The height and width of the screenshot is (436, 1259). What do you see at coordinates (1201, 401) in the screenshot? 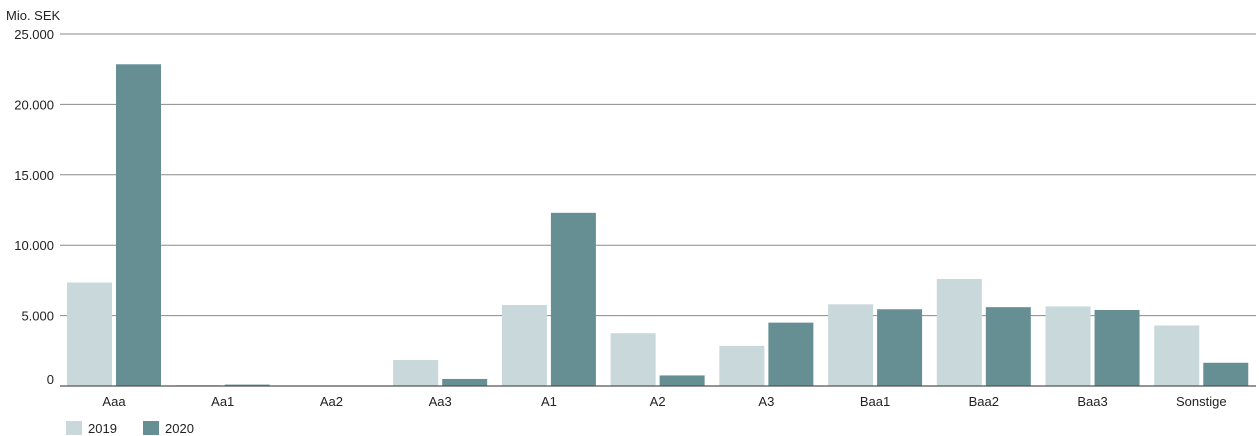
I see `x-tick-label: Sonstige` at bounding box center [1201, 401].